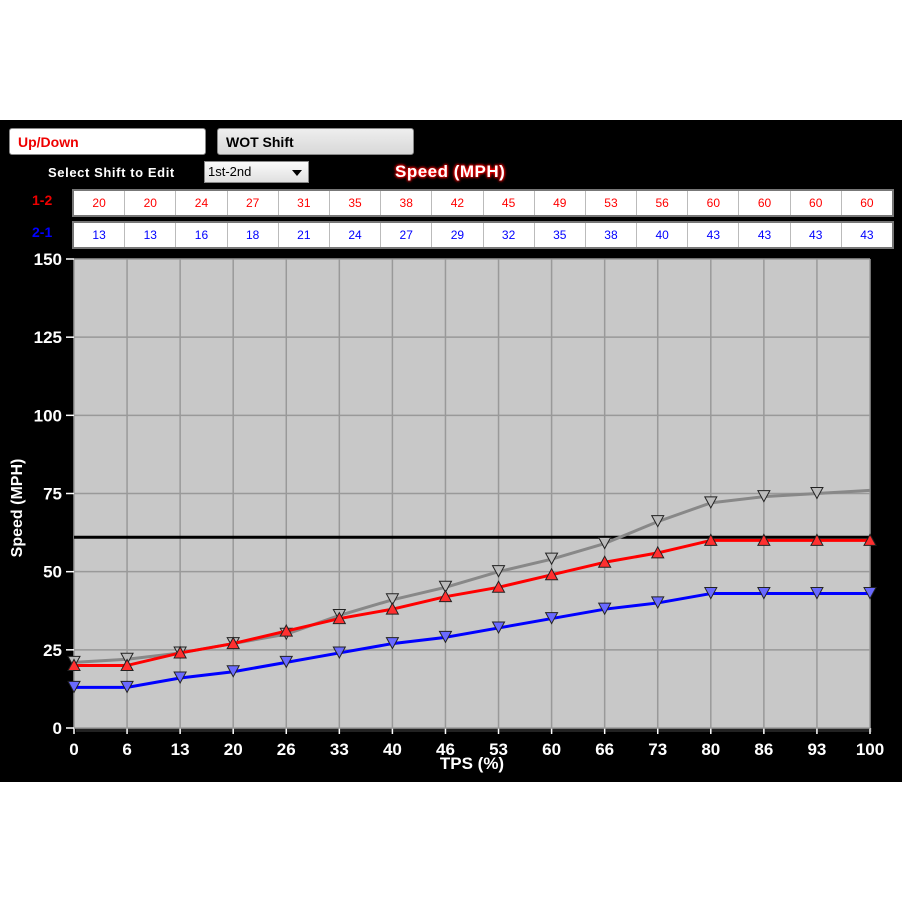  What do you see at coordinates (126, 749) in the screenshot?
I see `x-tick-label: 6` at bounding box center [126, 749].